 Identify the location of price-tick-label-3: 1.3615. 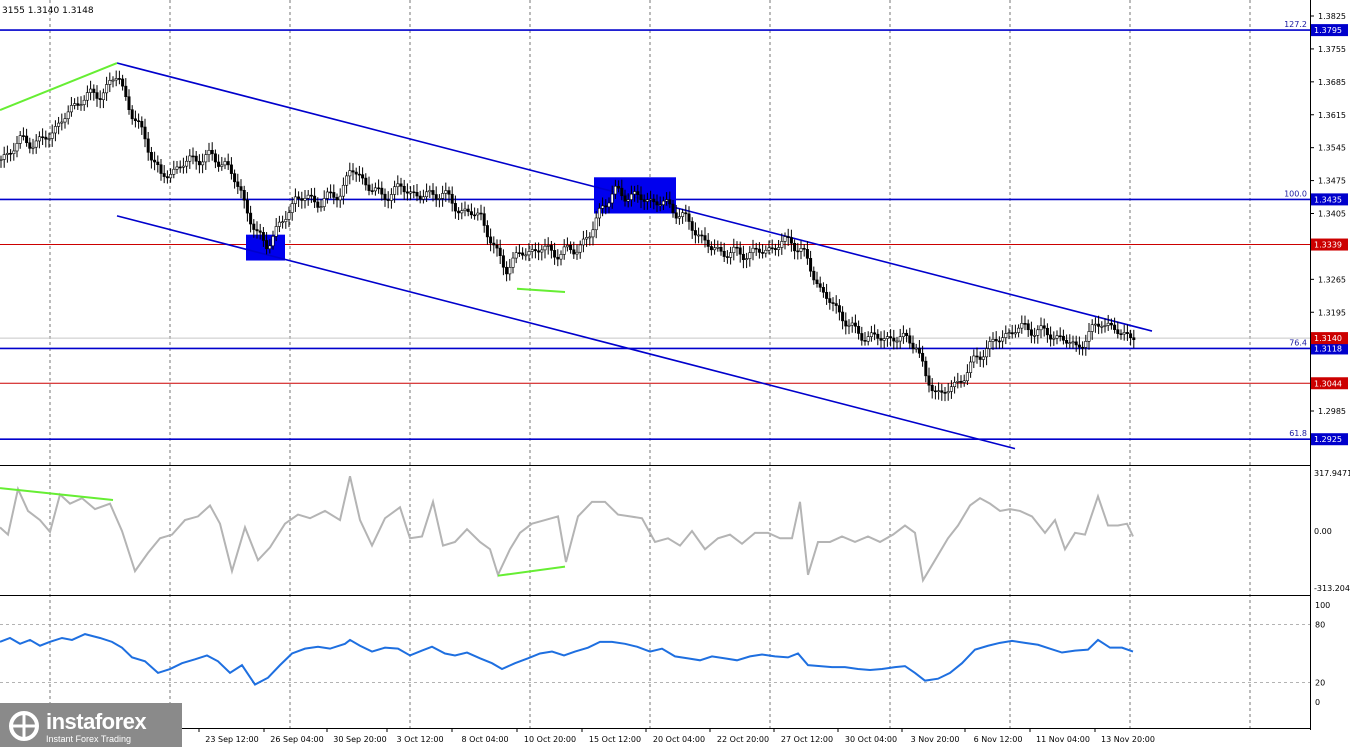
(1332, 115).